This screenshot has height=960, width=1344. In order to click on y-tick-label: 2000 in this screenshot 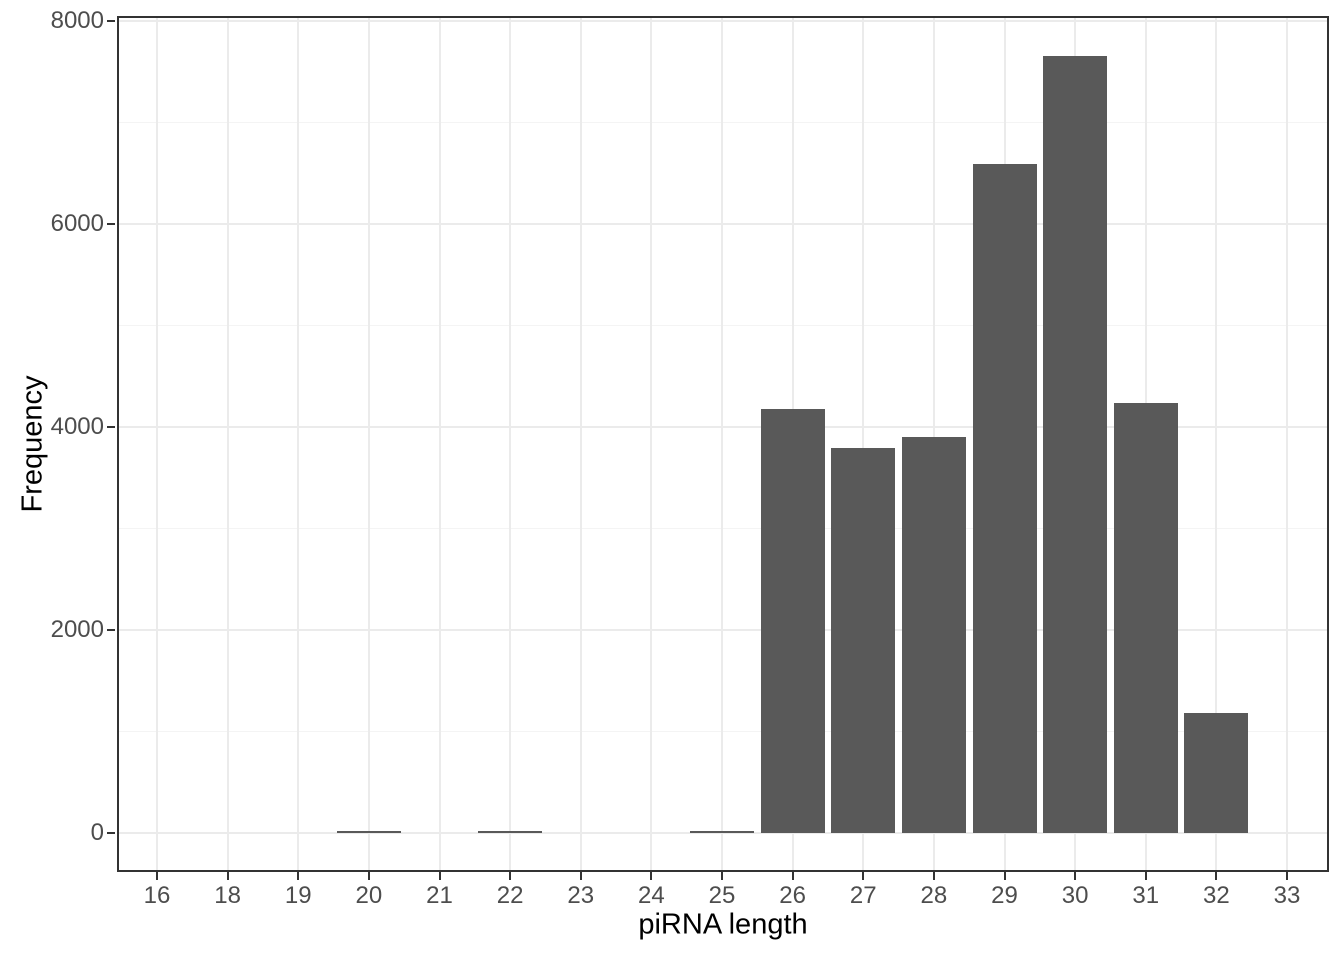, I will do `click(77, 629)`.